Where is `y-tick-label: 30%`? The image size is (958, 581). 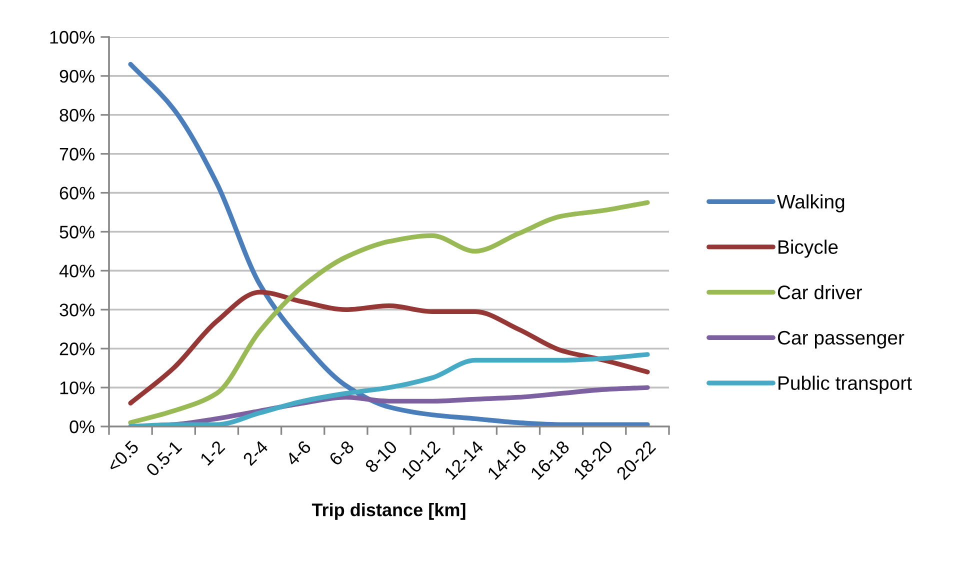 y-tick-label: 30% is located at coordinates (77, 310).